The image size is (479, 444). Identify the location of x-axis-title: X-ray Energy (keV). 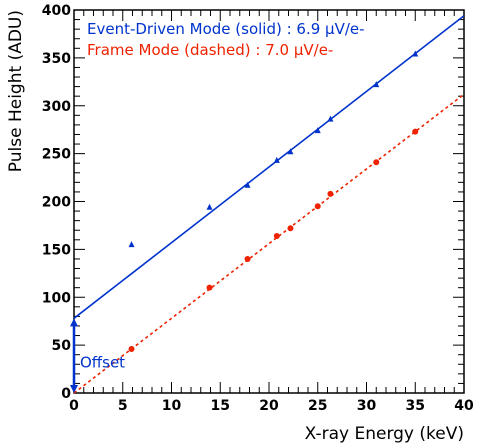
(384, 434).